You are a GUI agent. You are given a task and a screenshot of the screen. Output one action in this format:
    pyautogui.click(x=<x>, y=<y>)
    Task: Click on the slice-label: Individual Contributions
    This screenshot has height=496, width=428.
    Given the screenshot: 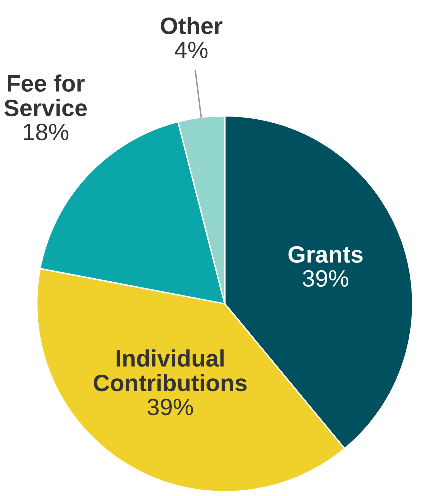 What is the action you would take?
    pyautogui.click(x=170, y=371)
    